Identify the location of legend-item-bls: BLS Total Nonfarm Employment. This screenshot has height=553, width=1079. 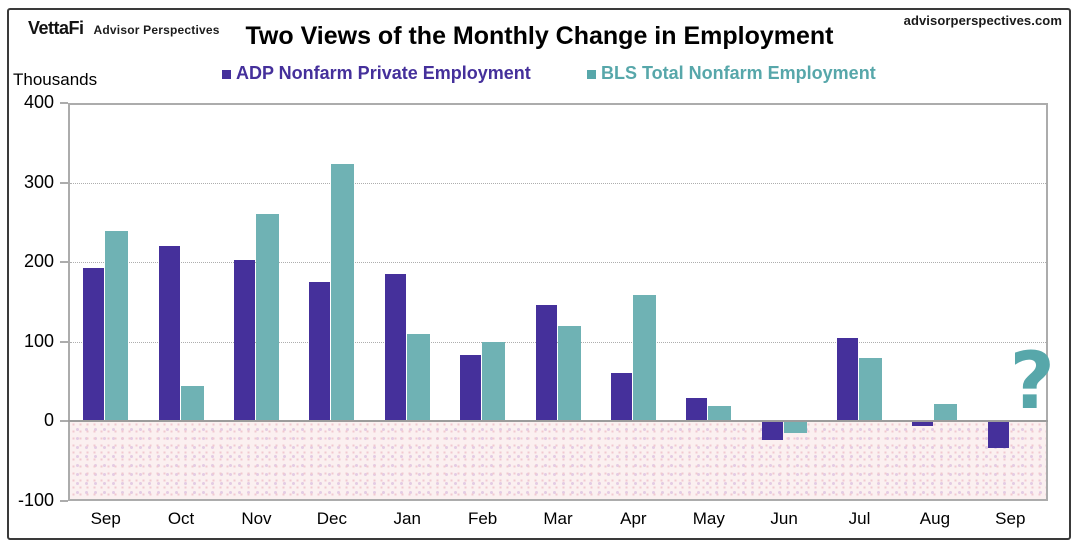
(731, 74).